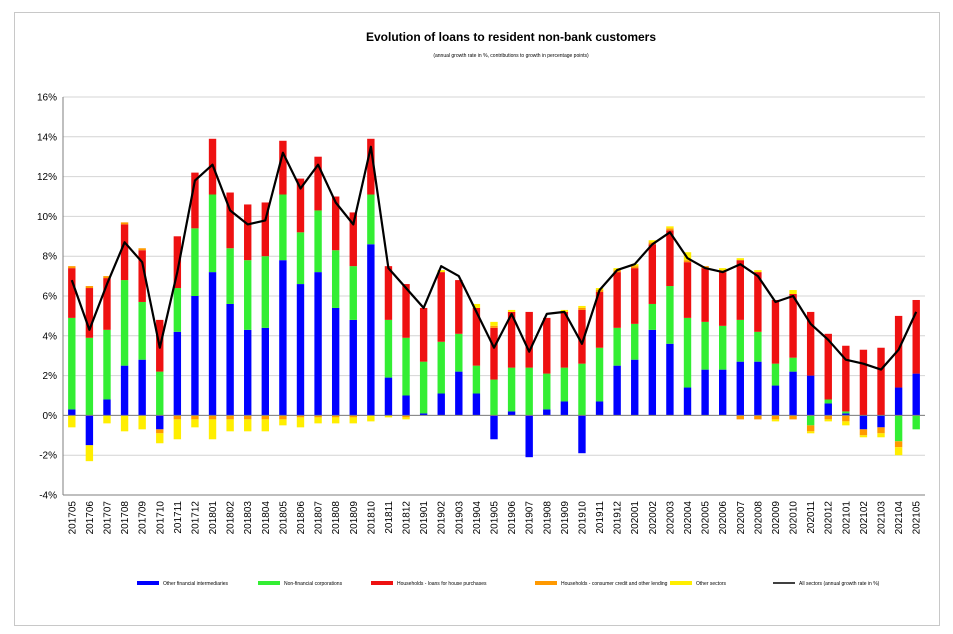 This screenshot has width=953, height=634. I want to click on y-tick-label: 12%, so click(47, 177).